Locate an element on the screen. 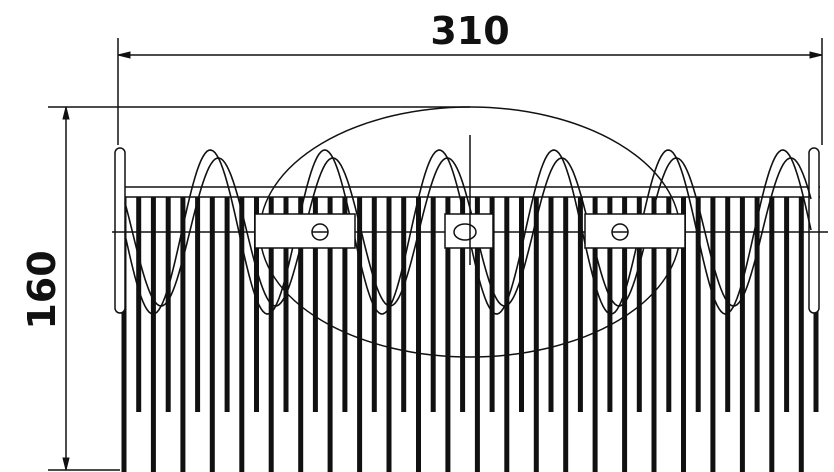 This screenshot has height=472, width=834. right-end-bracket is located at coordinates (814, 230).